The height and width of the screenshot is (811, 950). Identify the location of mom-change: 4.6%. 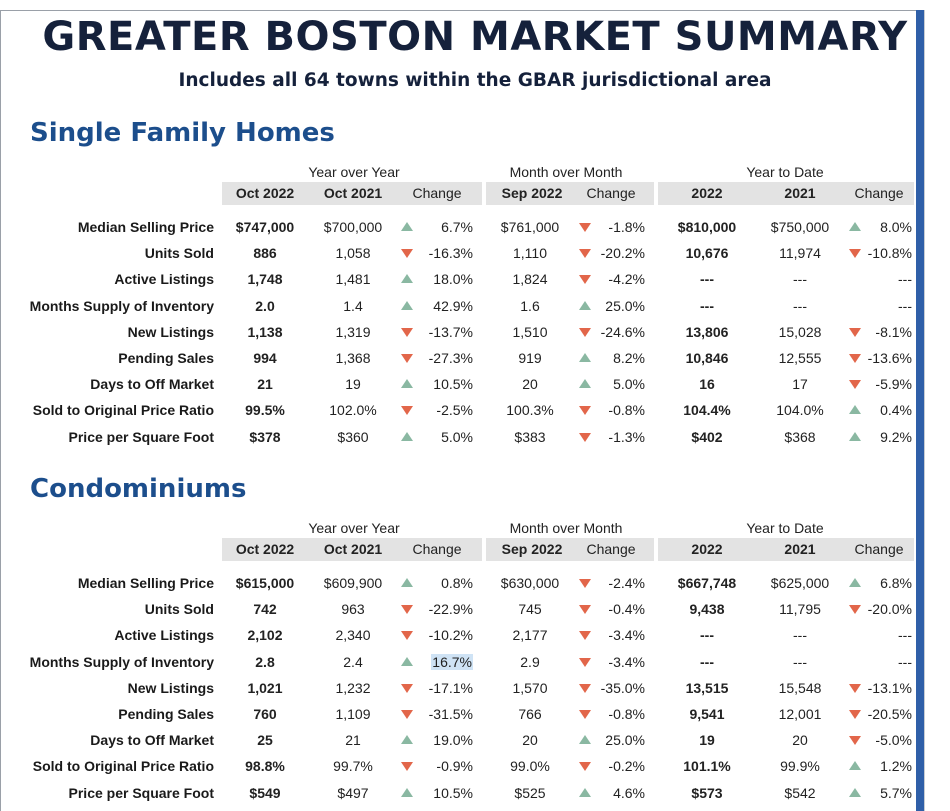
(629, 792).